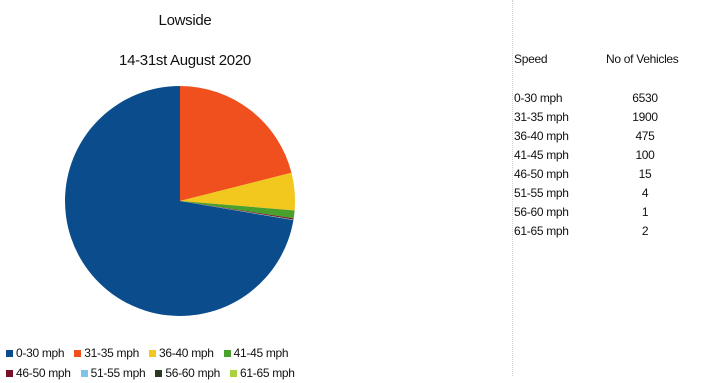  What do you see at coordinates (645, 211) in the screenshot?
I see `vehicle-count-cell: 1` at bounding box center [645, 211].